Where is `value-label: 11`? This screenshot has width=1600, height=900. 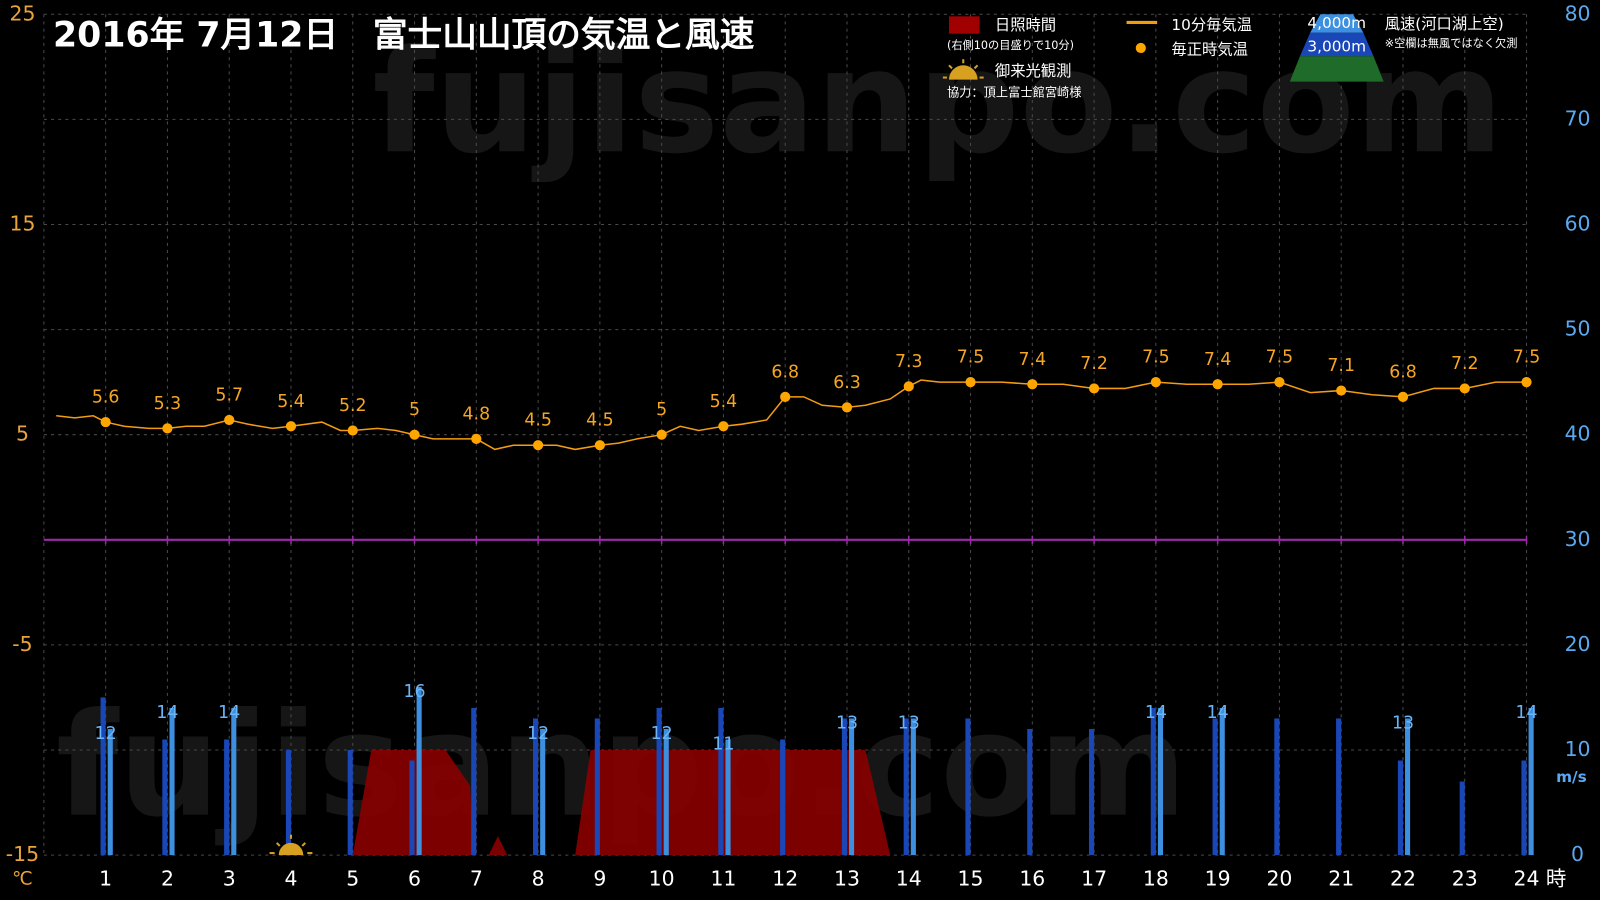 value-label: 11 is located at coordinates (723, 745).